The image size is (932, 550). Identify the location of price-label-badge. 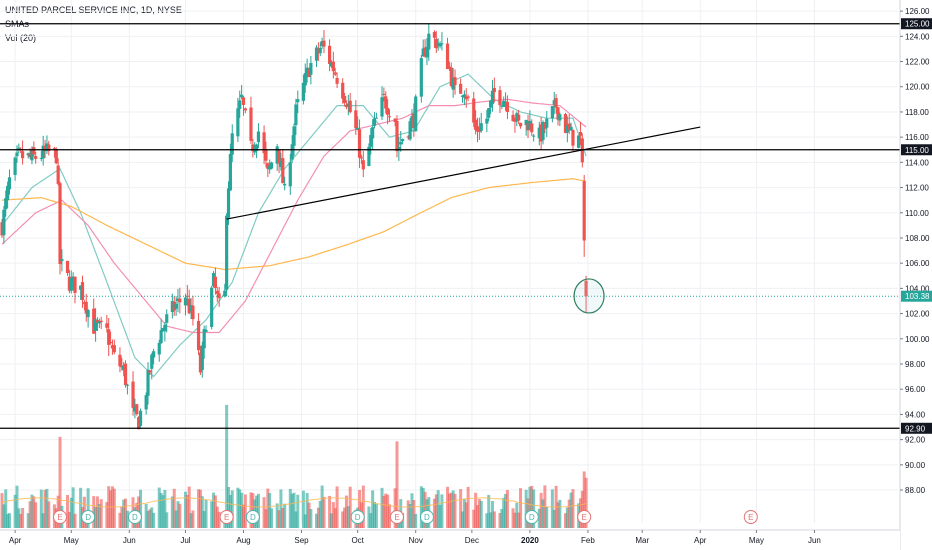
(916, 150).